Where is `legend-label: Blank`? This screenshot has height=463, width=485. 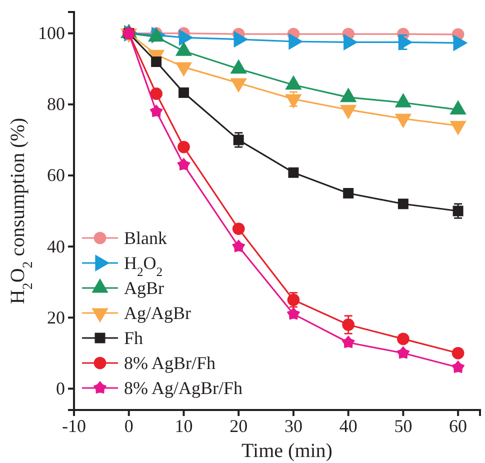 legend-label: Blank is located at coordinates (145, 238).